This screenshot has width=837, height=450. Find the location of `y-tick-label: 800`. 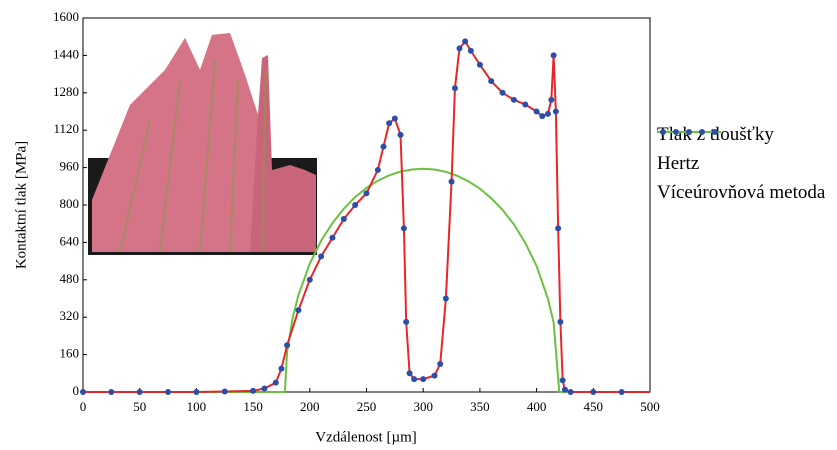

y-tick-label: 800 is located at coordinates (70, 203).